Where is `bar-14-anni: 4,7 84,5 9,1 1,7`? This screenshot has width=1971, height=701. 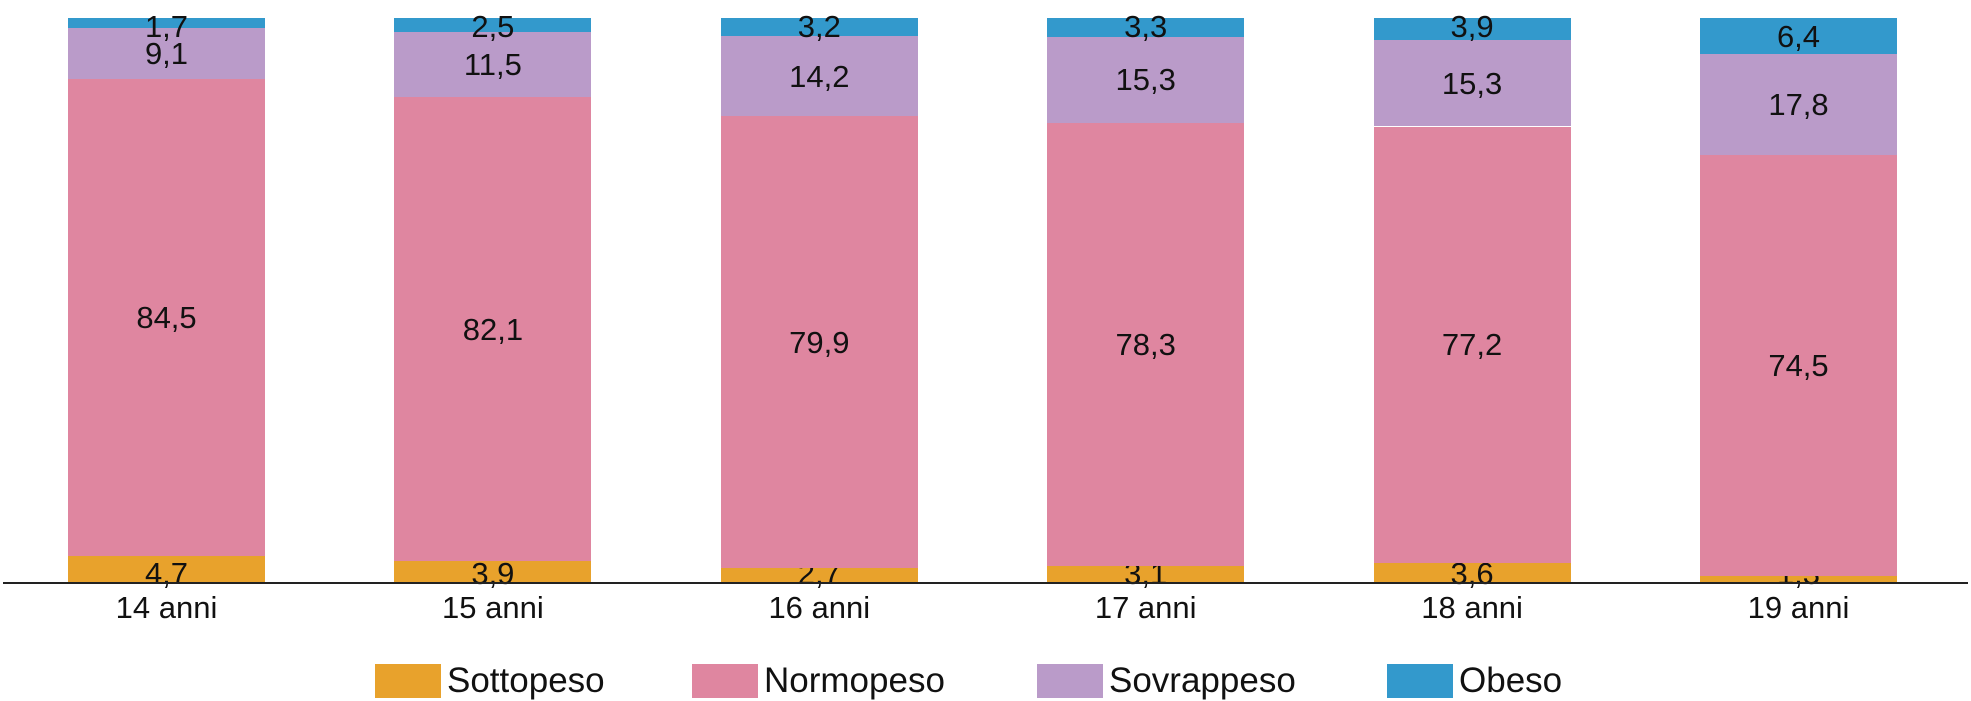
bar-14-anni: 4,7 84,5 9,1 1,7 is located at coordinates (166, 300).